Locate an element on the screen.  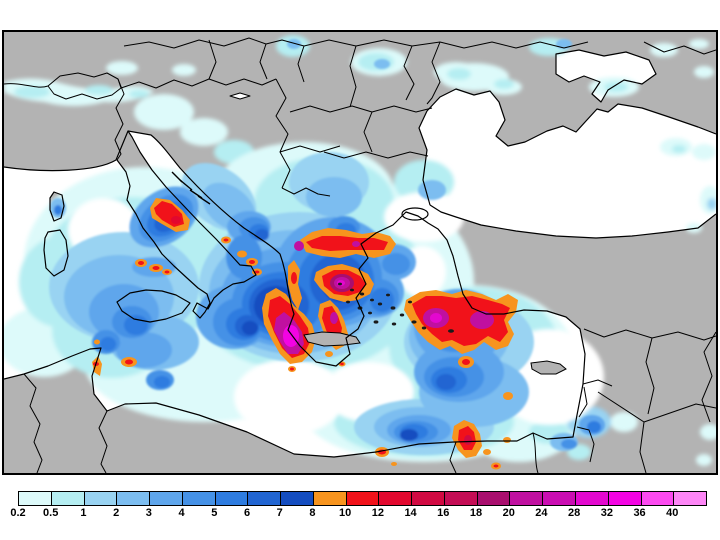
sea-of-azov is located at coordinates (606, 76).